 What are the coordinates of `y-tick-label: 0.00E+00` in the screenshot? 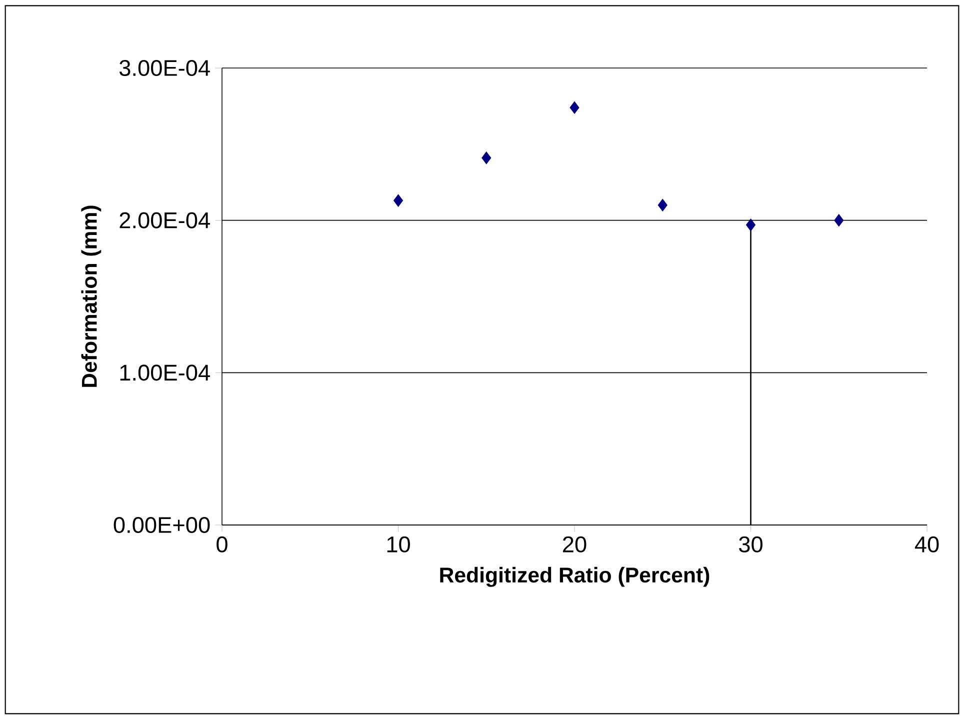 It's located at (162, 525).